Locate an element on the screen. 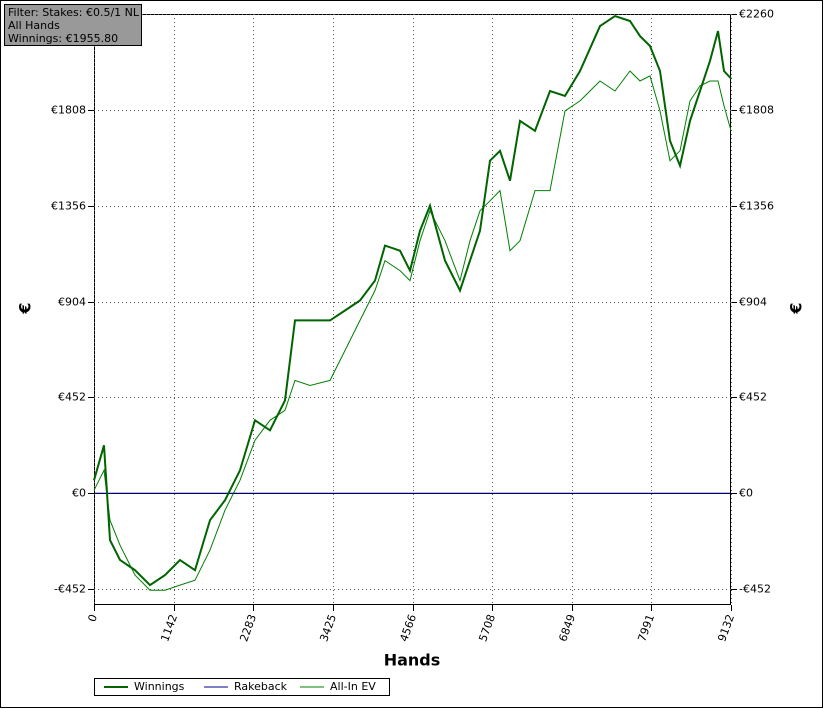  y2-tick-label: €1808 is located at coordinates (756, 110).